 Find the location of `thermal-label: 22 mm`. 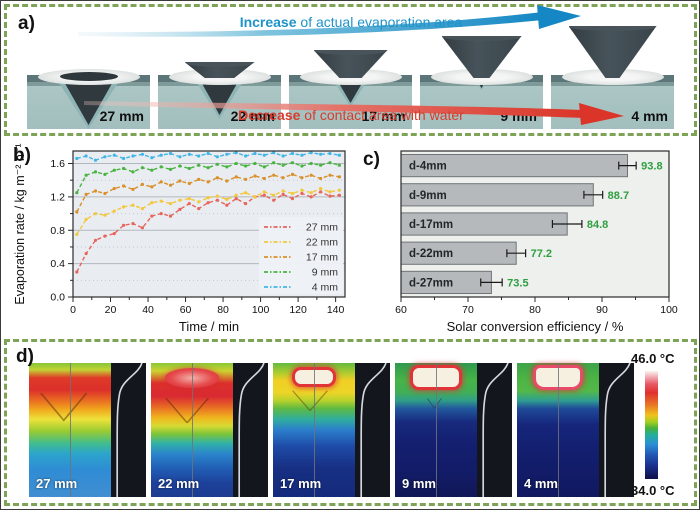

thermal-label: 22 mm is located at coordinates (179, 483).